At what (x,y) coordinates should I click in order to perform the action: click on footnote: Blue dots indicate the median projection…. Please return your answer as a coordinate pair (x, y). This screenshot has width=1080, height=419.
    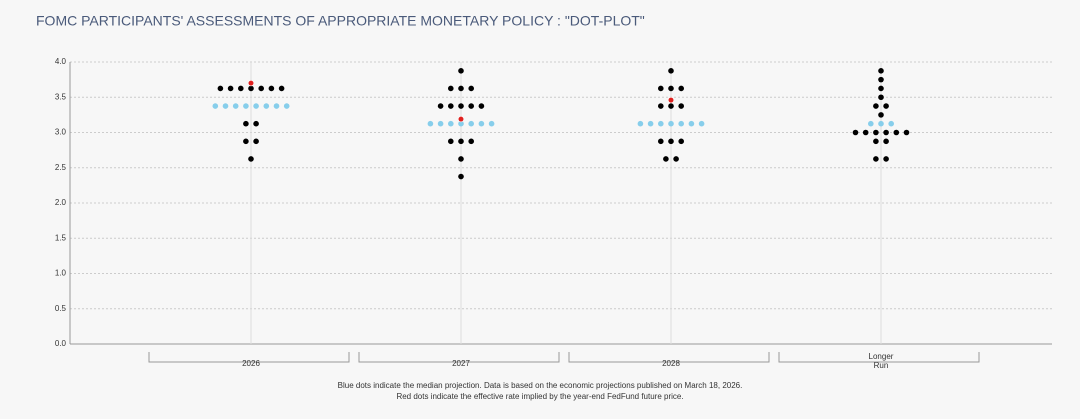
    Looking at the image, I should click on (540, 385).